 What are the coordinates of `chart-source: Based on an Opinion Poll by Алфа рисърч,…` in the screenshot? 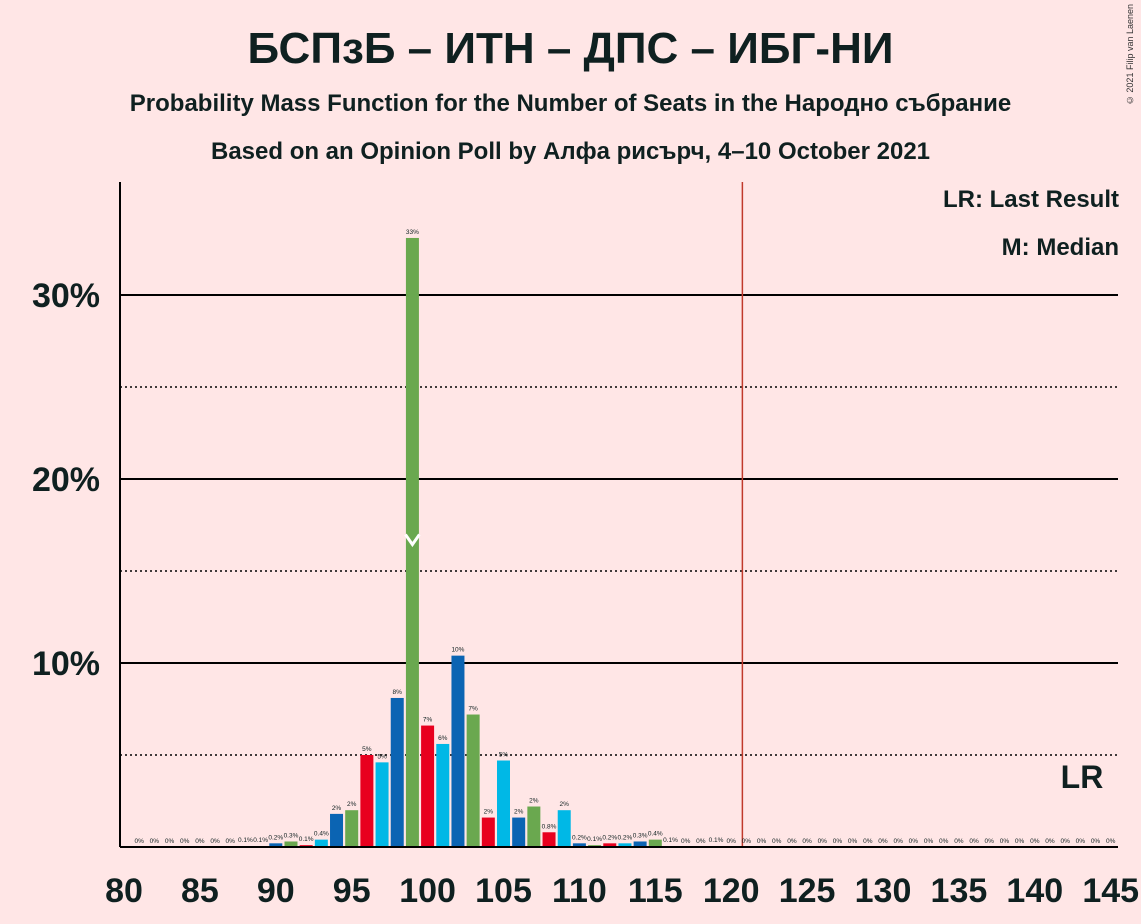 It's located at (570, 151).